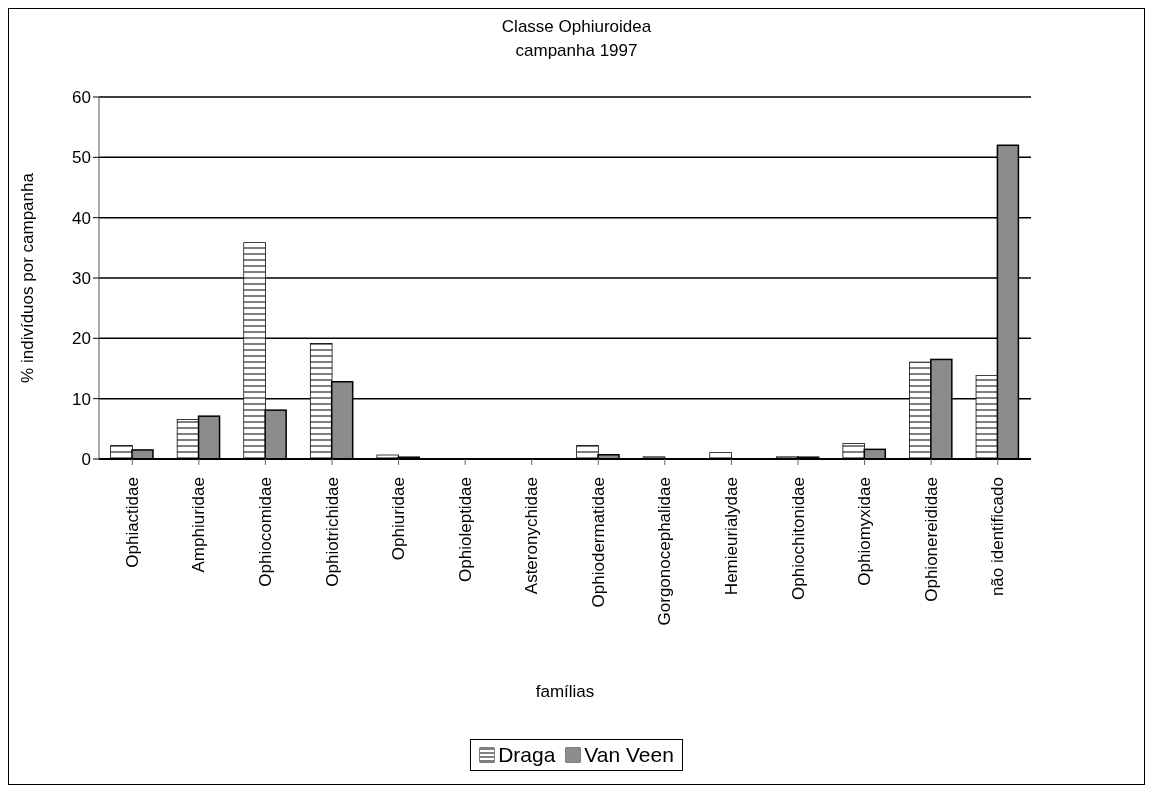  What do you see at coordinates (199, 525) in the screenshot?
I see `x-tick-label: Amphiuridae` at bounding box center [199, 525].